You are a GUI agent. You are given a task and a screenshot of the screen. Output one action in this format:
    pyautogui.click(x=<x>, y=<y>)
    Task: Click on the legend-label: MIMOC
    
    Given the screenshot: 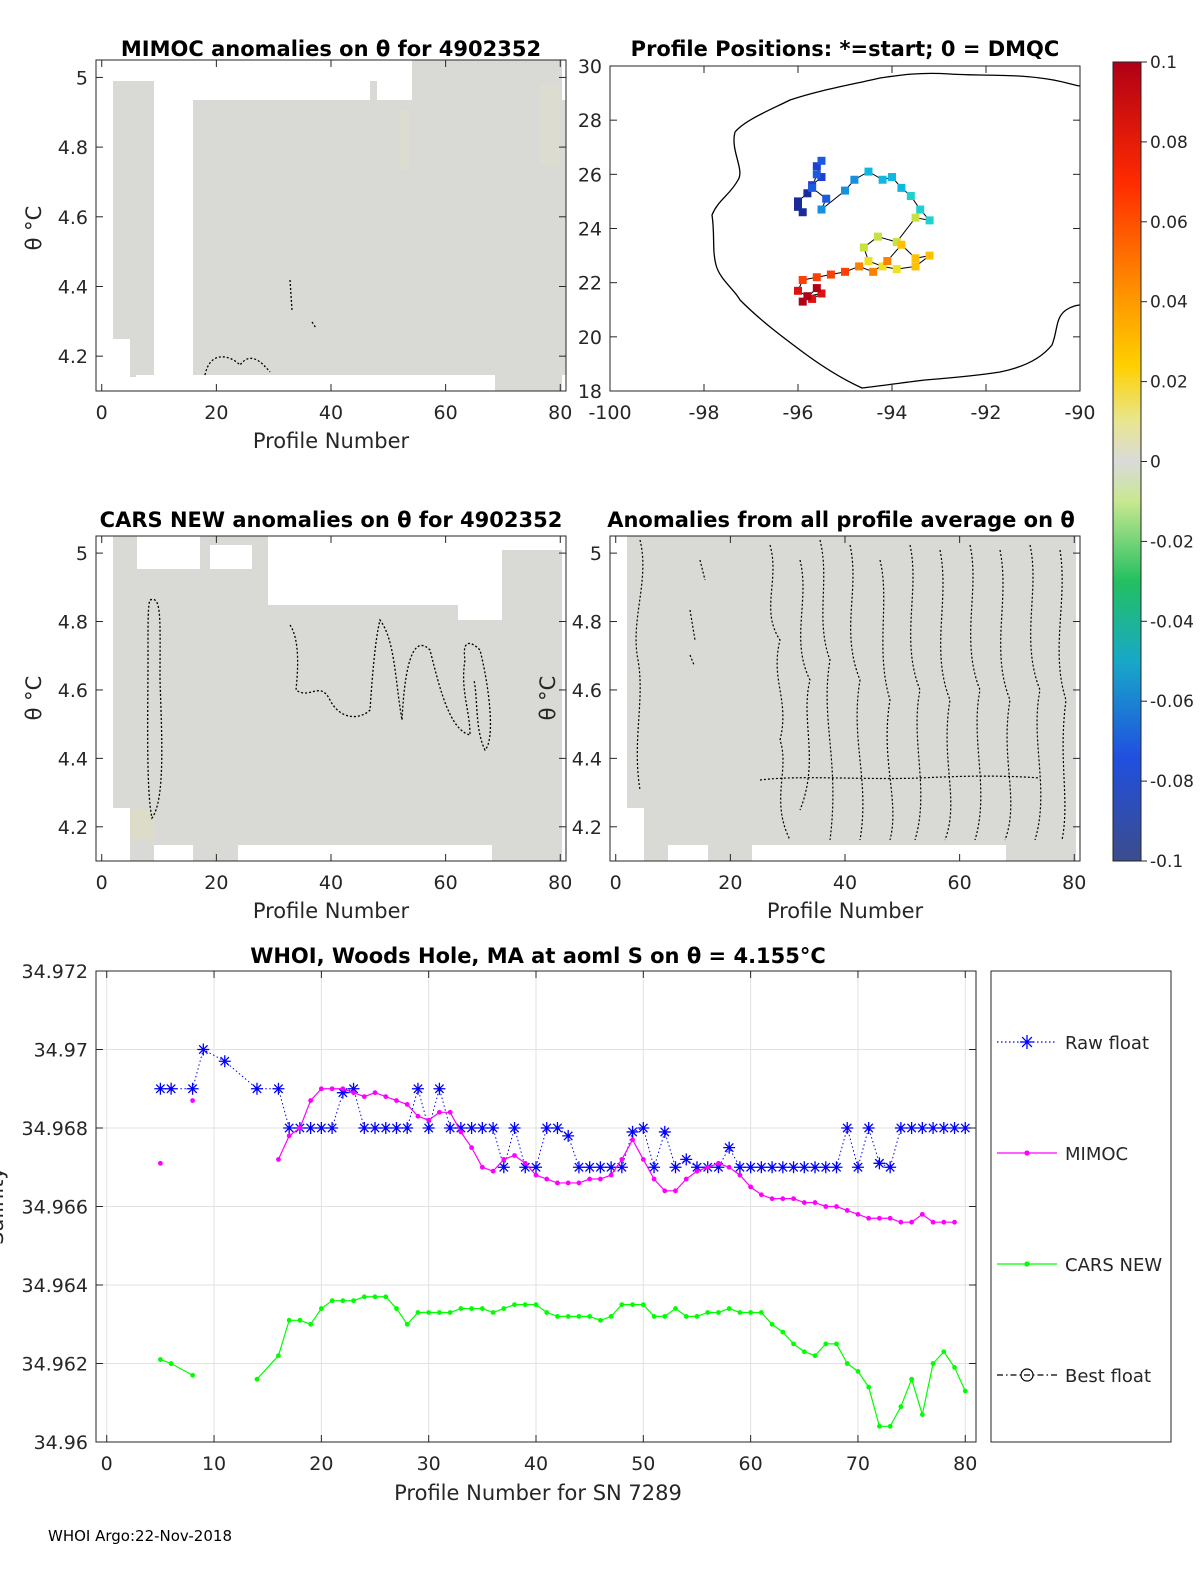 What is the action you would take?
    pyautogui.click(x=1096, y=1154)
    